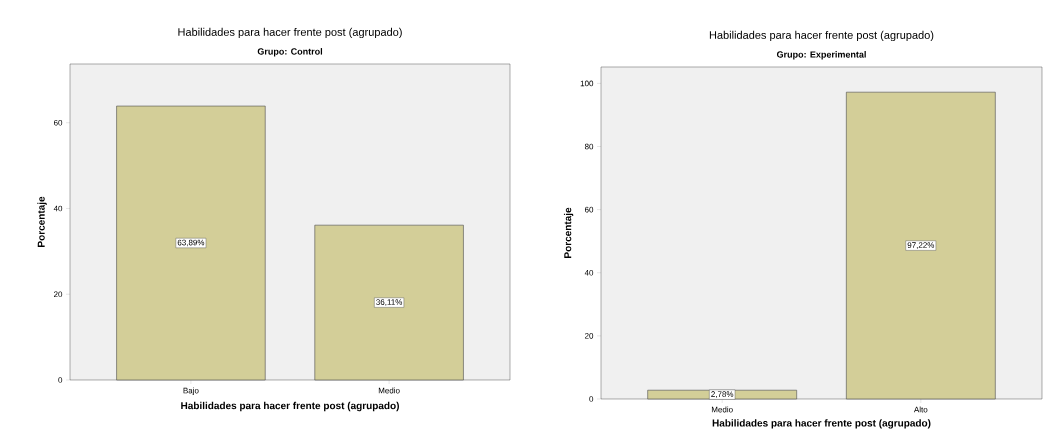  Describe the element at coordinates (587, 83) in the screenshot. I see `y-tick-label: 100` at that location.